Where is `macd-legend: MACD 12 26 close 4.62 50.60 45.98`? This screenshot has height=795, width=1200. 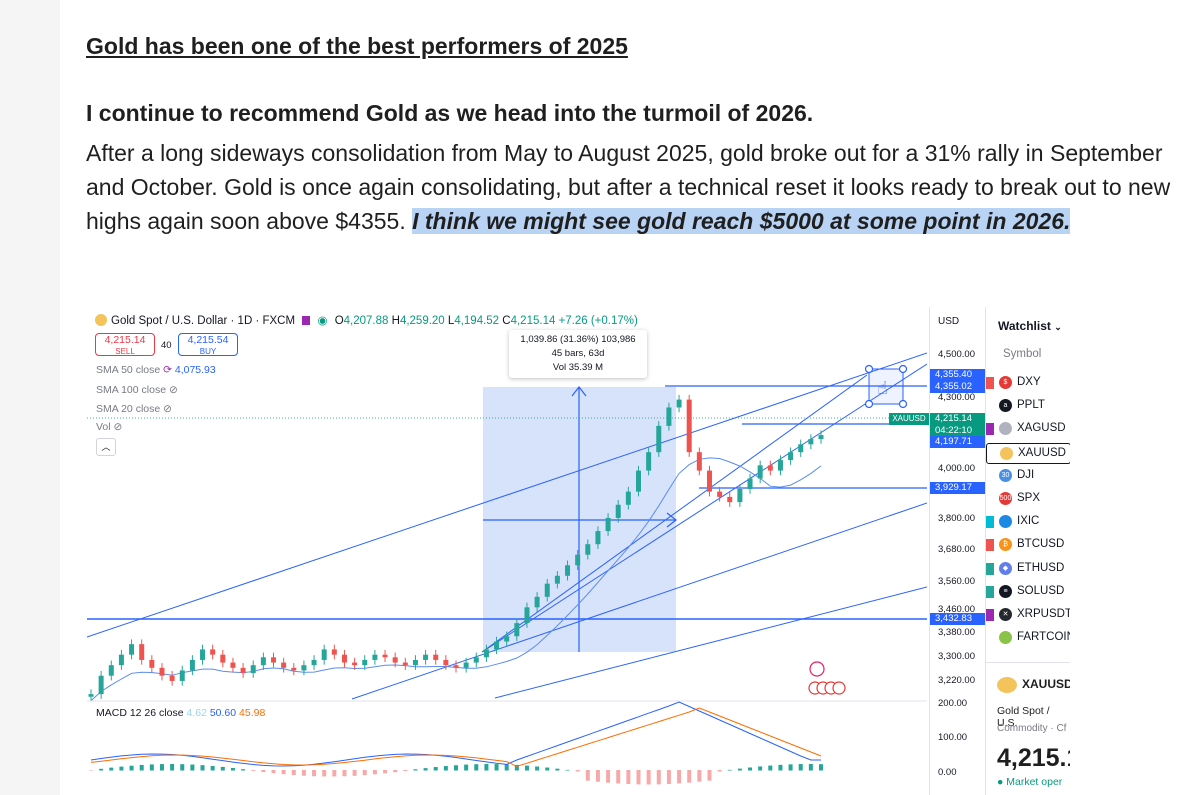 macd-legend: MACD 12 26 close 4.62 50.60 45.98 is located at coordinates (181, 713).